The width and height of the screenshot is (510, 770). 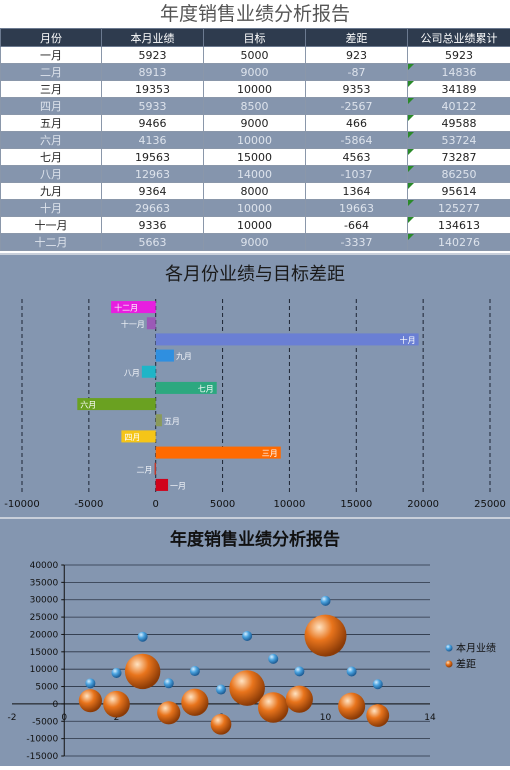 I want to click on cell-cumulative: 34189, so click(x=459, y=89).